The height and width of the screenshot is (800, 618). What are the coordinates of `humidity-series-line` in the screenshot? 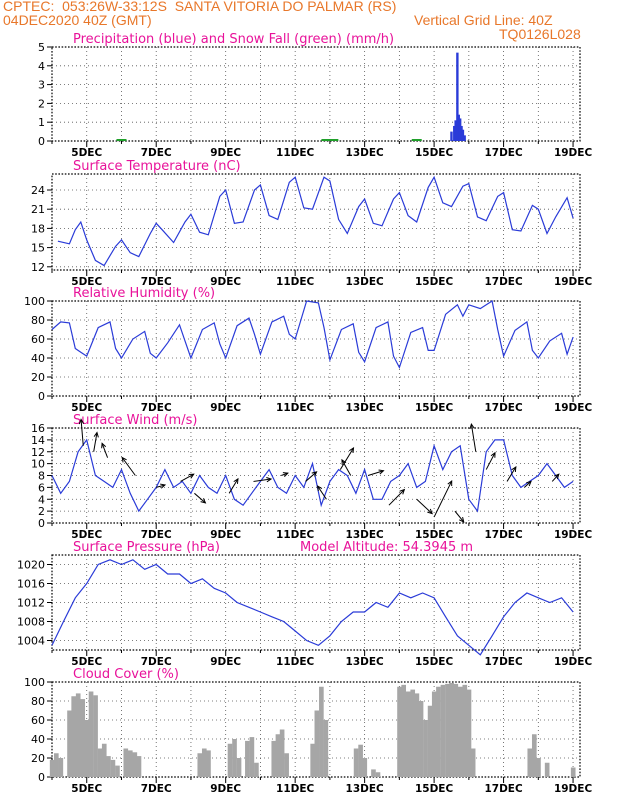 It's located at (312, 335).